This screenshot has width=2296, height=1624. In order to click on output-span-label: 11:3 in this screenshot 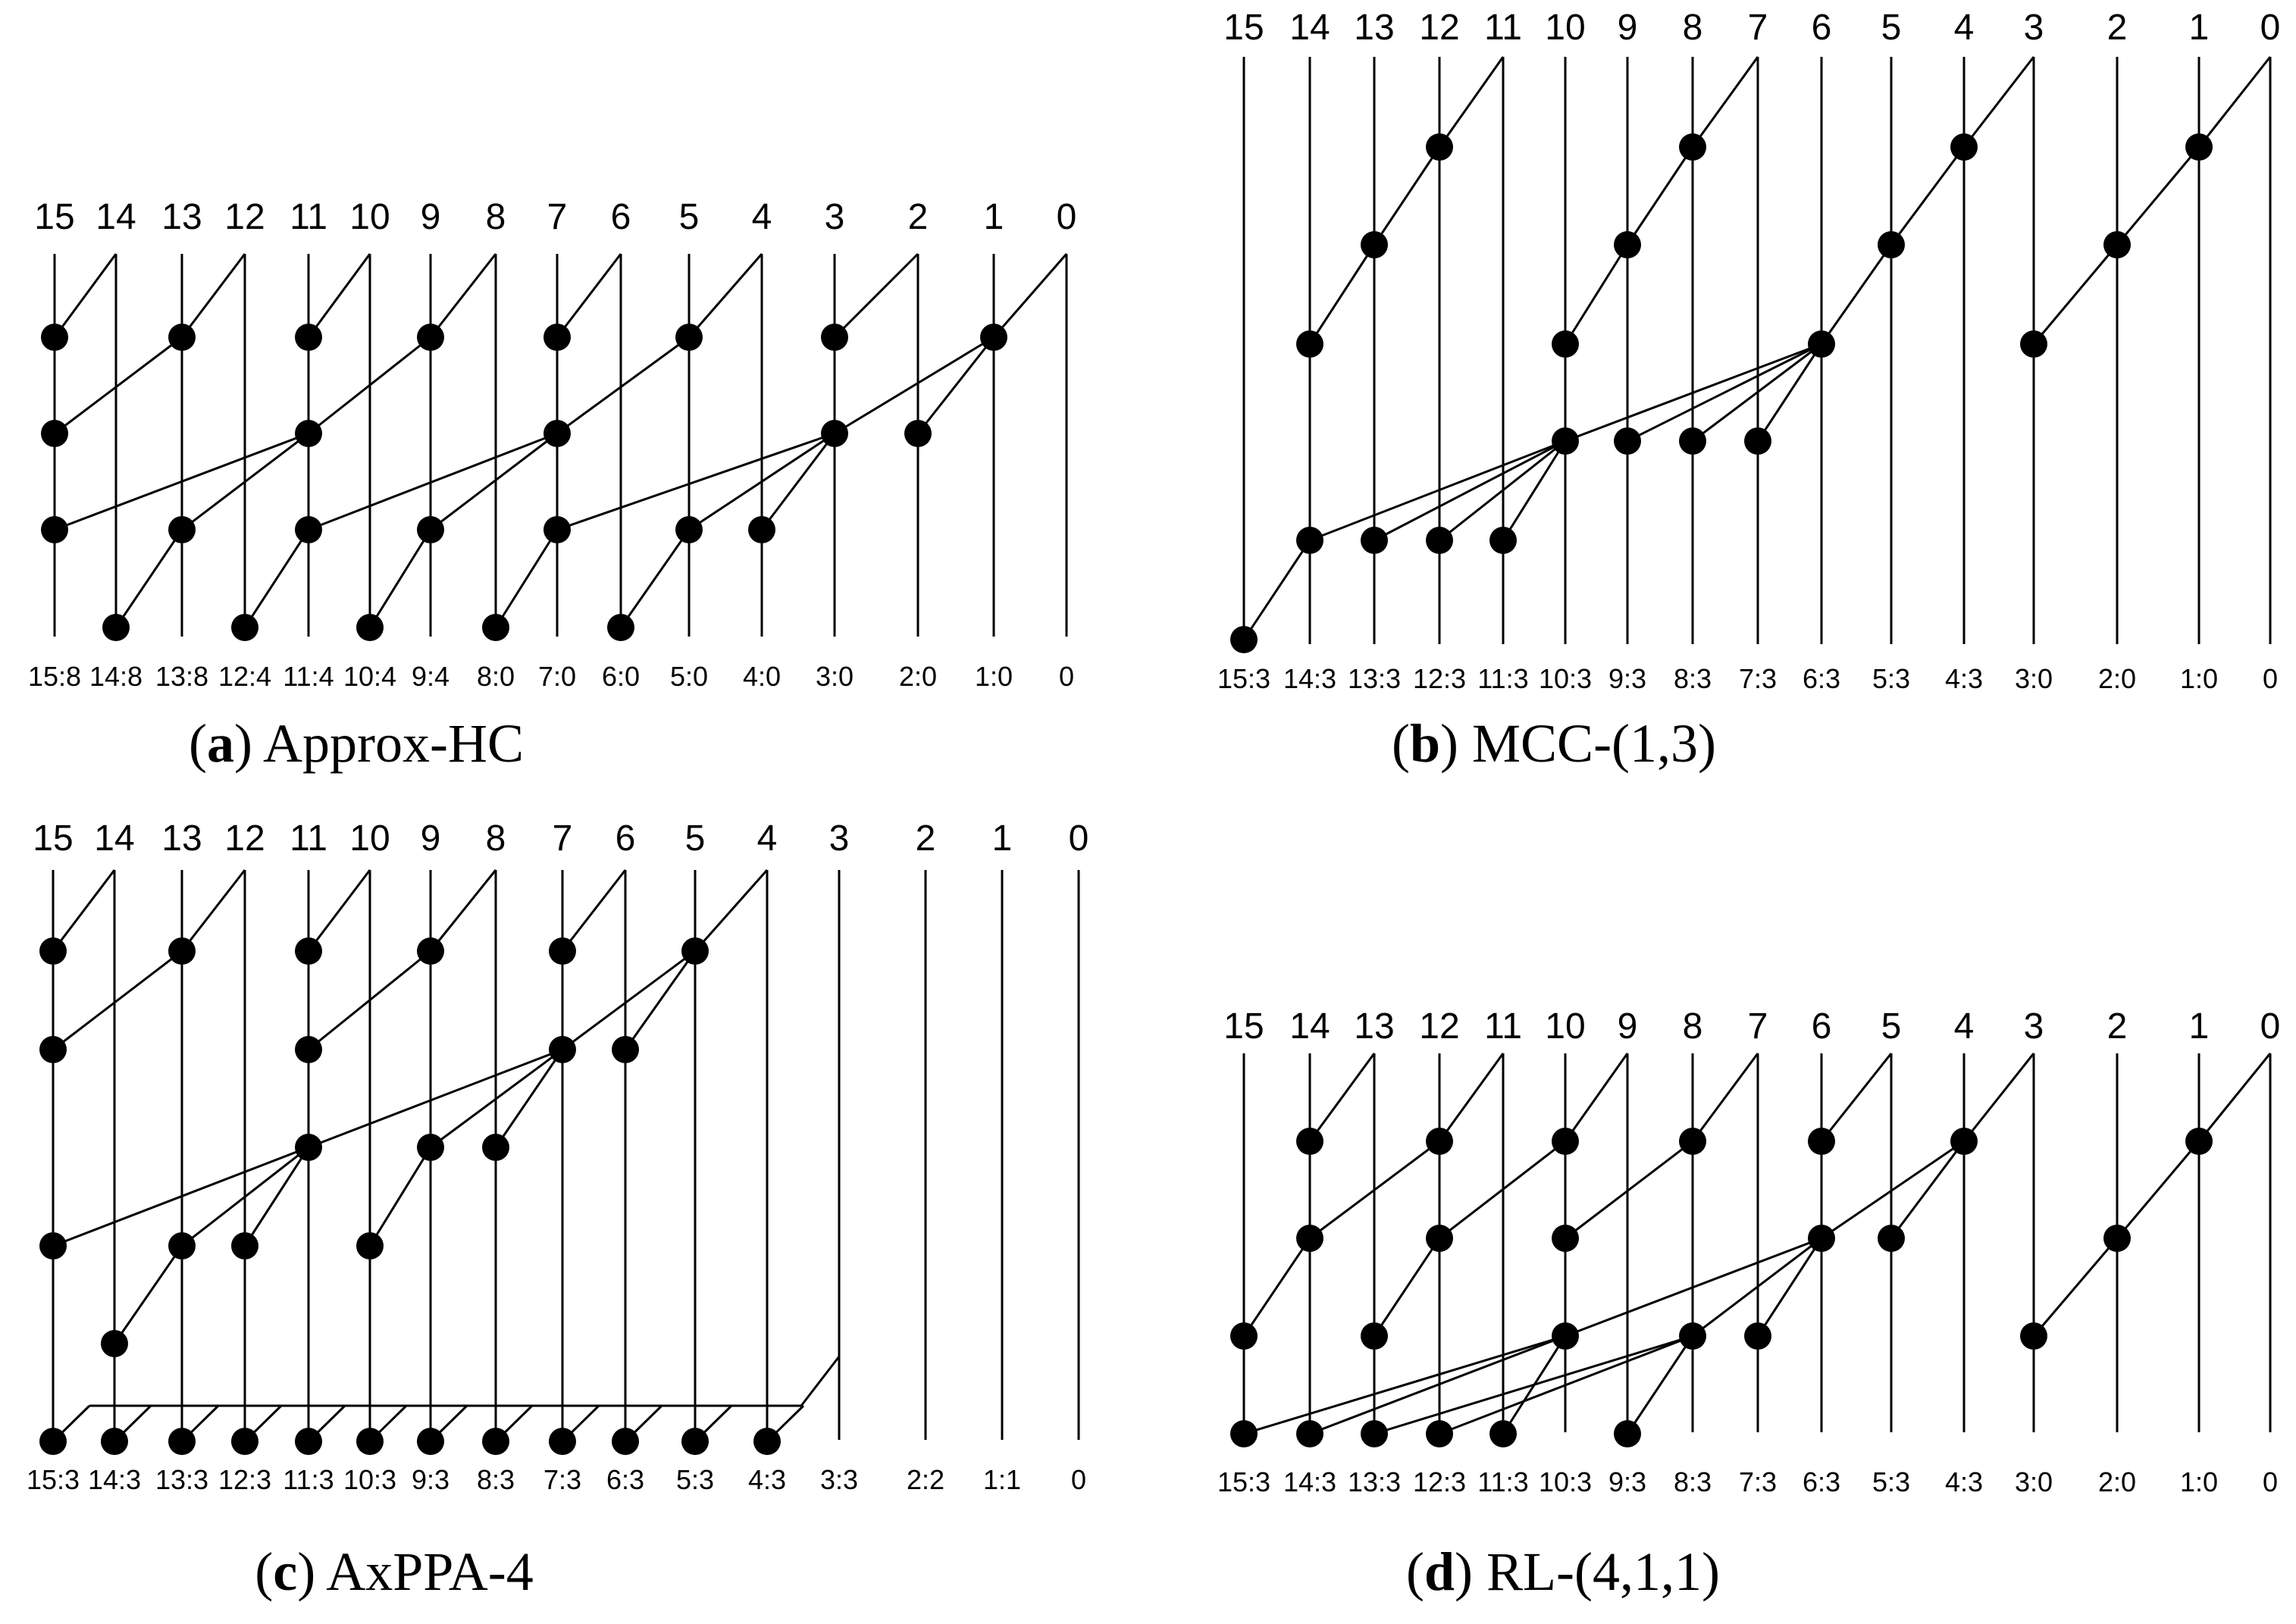, I will do `click(1502, 1481)`.